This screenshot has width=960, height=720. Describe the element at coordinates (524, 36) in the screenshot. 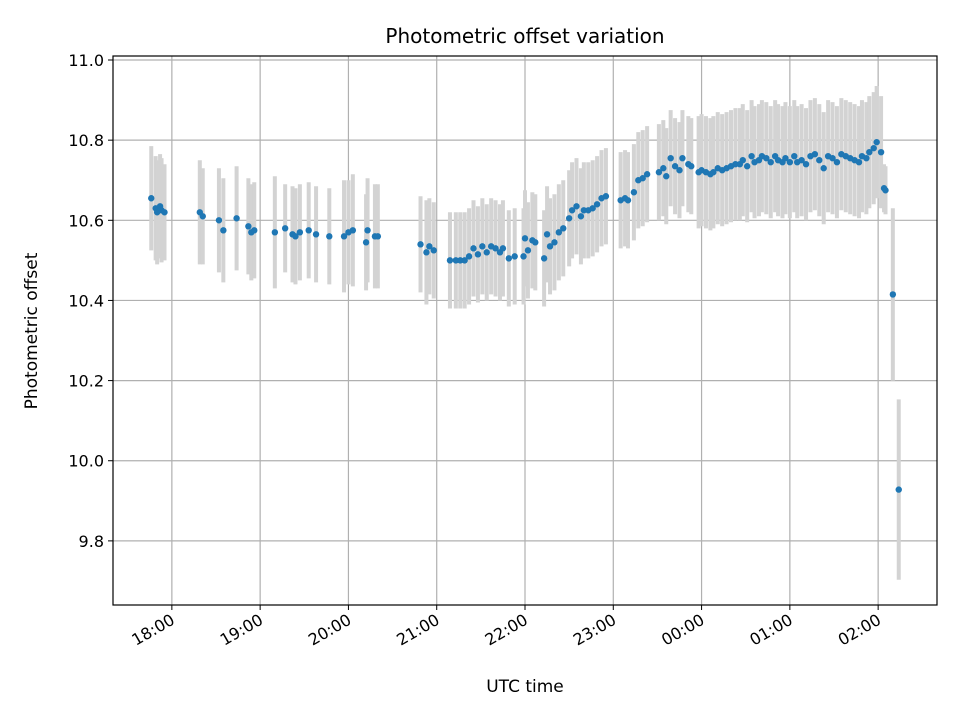

I see `chart-title: Photometric offset variation` at that location.